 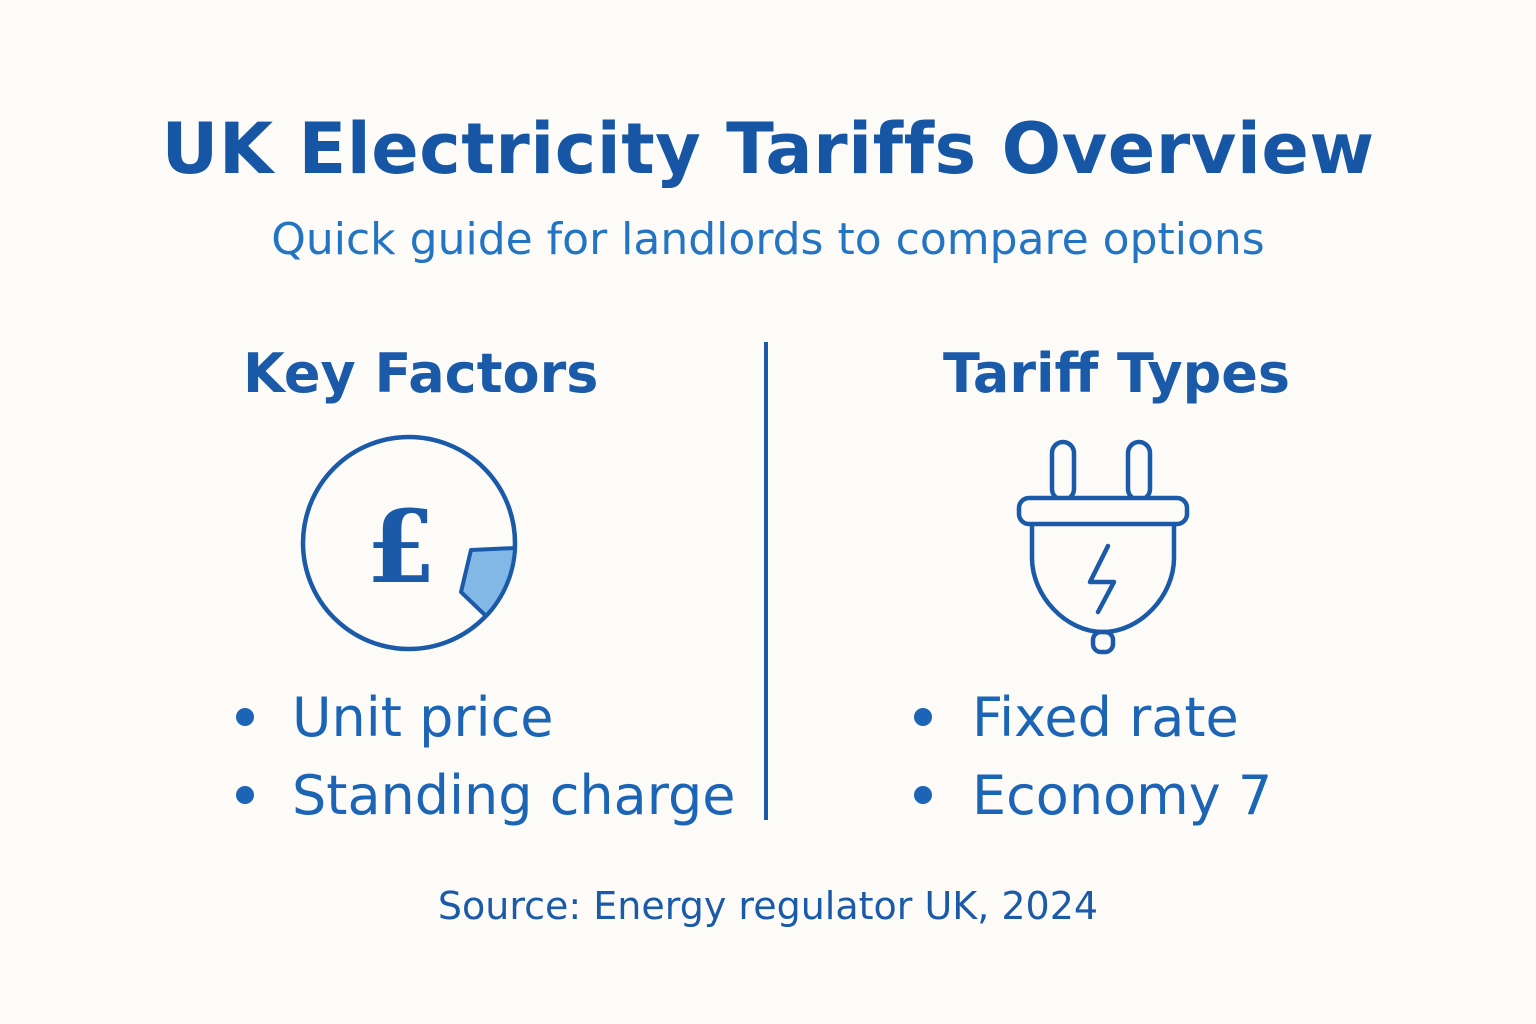 I want to click on list-item: Fixed rate, so click(x=1093, y=717).